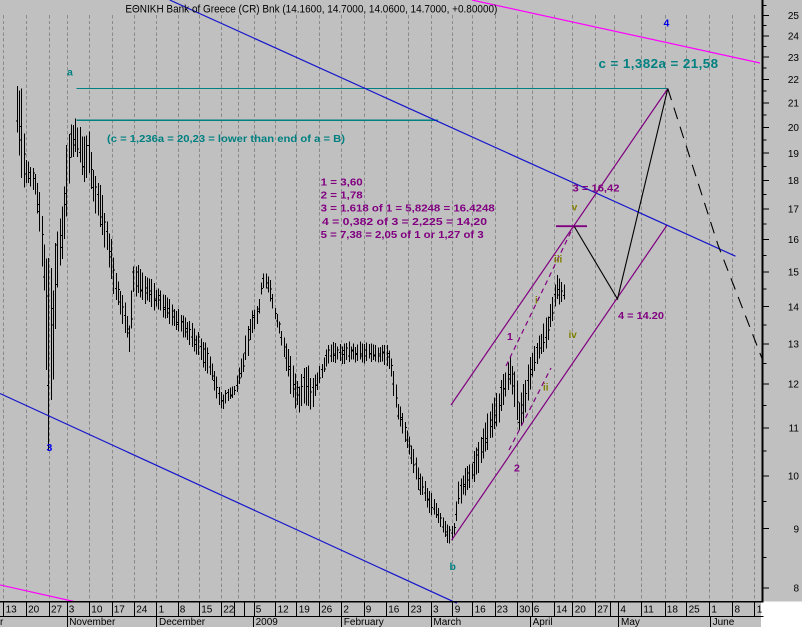 This screenshot has width=802, height=627. I want to click on svg-text: iii, so click(558, 260).